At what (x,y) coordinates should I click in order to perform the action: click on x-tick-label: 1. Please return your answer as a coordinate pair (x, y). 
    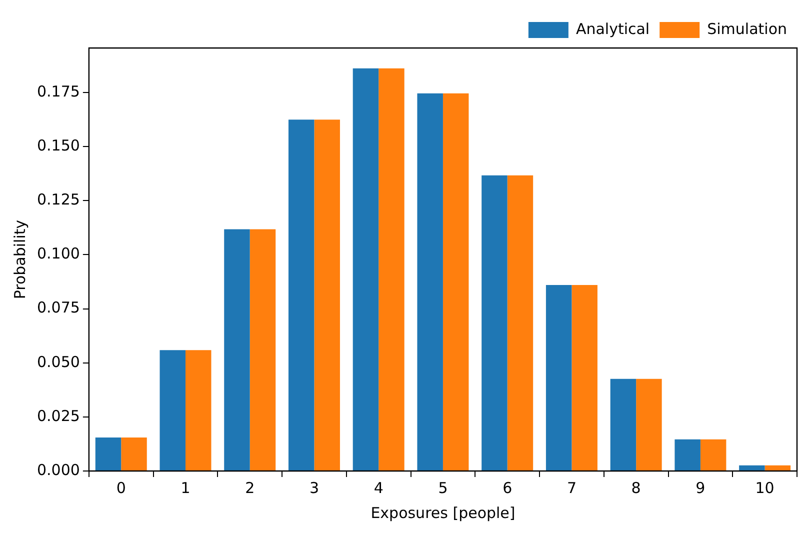
    Looking at the image, I should click on (185, 487).